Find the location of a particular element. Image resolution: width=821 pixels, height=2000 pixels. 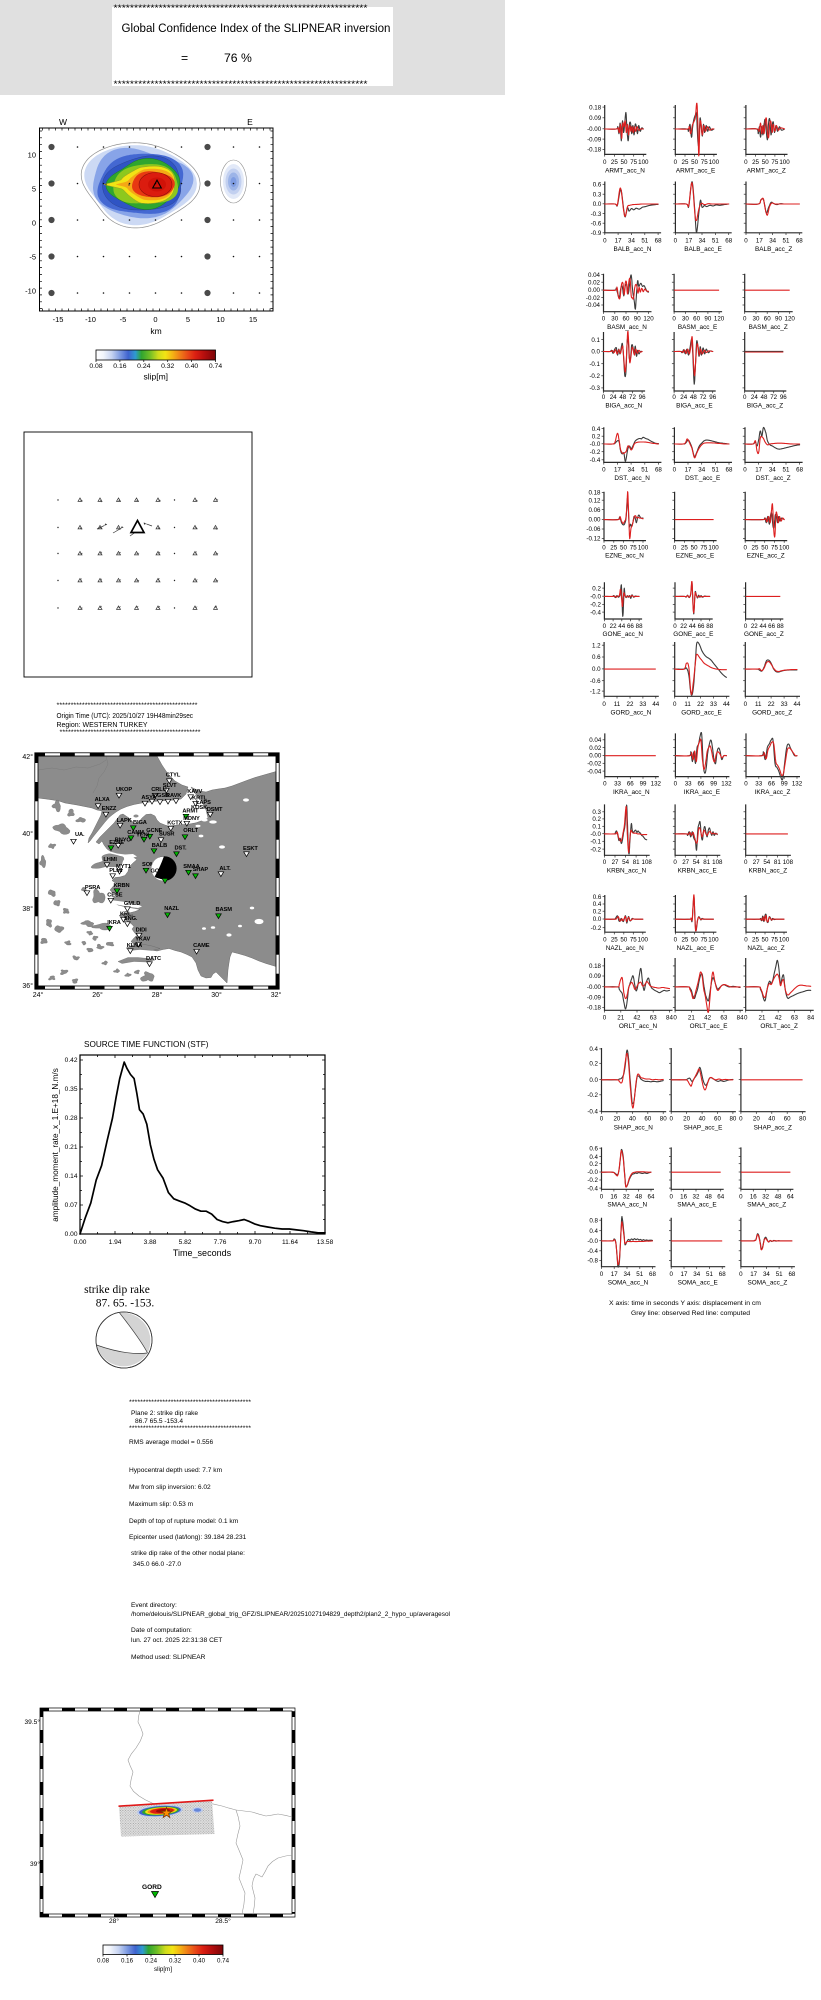

svg-text: 11 is located at coordinates (687, 704).